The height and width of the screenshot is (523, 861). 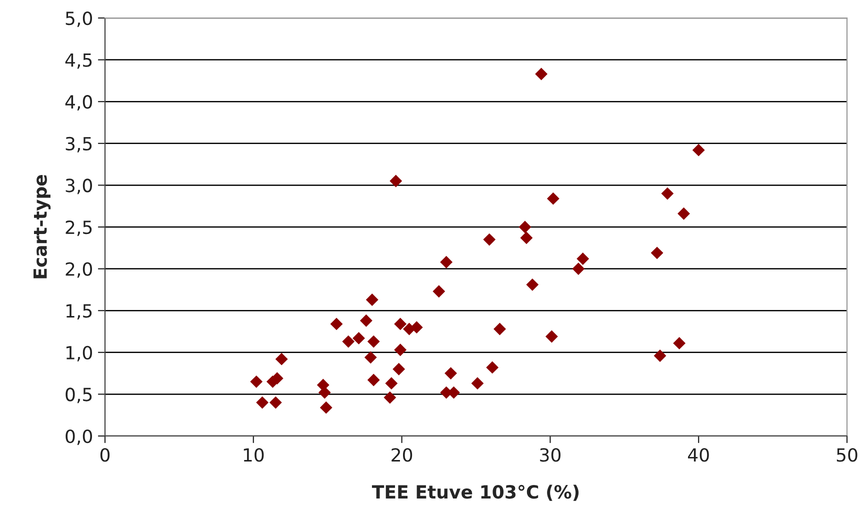 I want to click on y-axis-title: Ecart-type, so click(x=42, y=226).